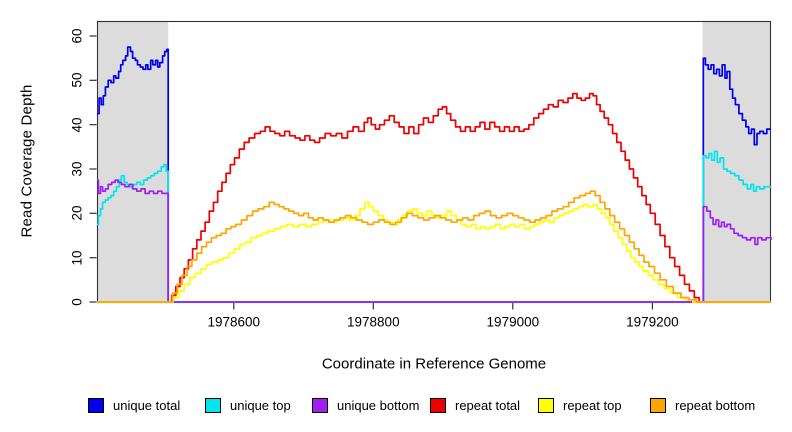 This screenshot has width=792, height=432. What do you see at coordinates (77, 169) in the screenshot?
I see `y-tick-label: 30` at bounding box center [77, 169].